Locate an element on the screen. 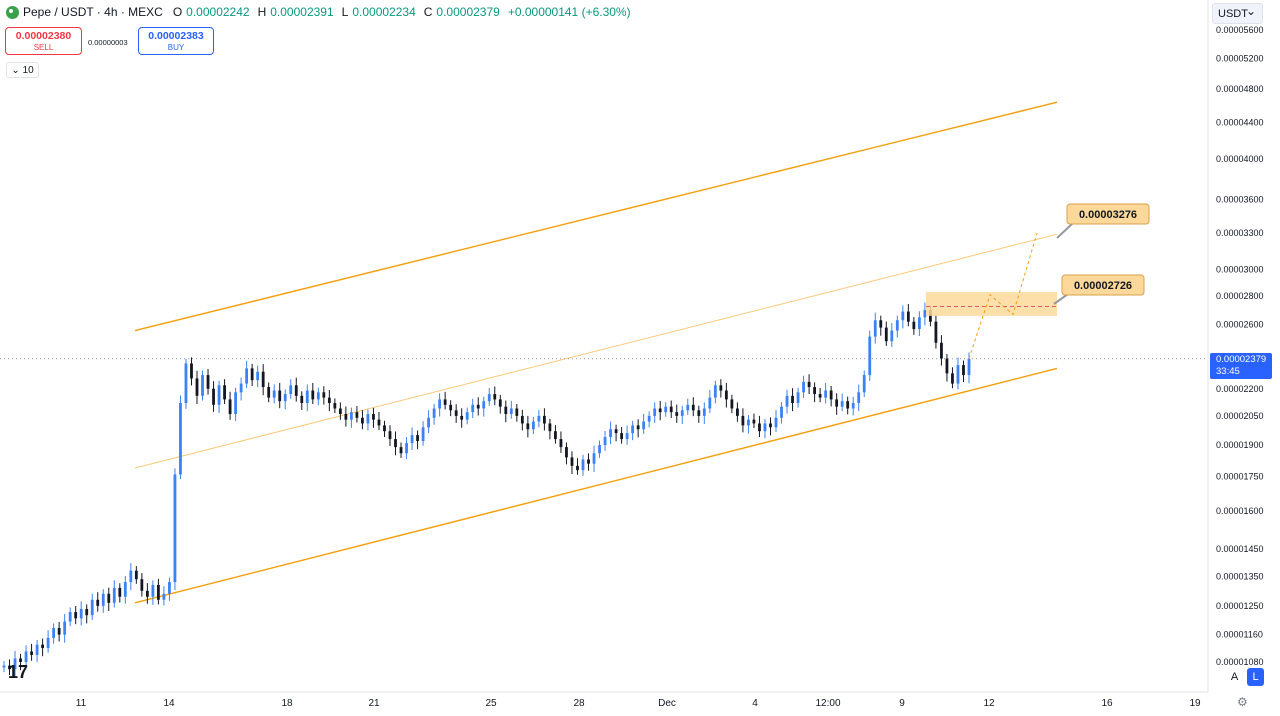 The width and height of the screenshot is (1280, 716). change-value: +0.00000141 (+6.30%) is located at coordinates (569, 12).